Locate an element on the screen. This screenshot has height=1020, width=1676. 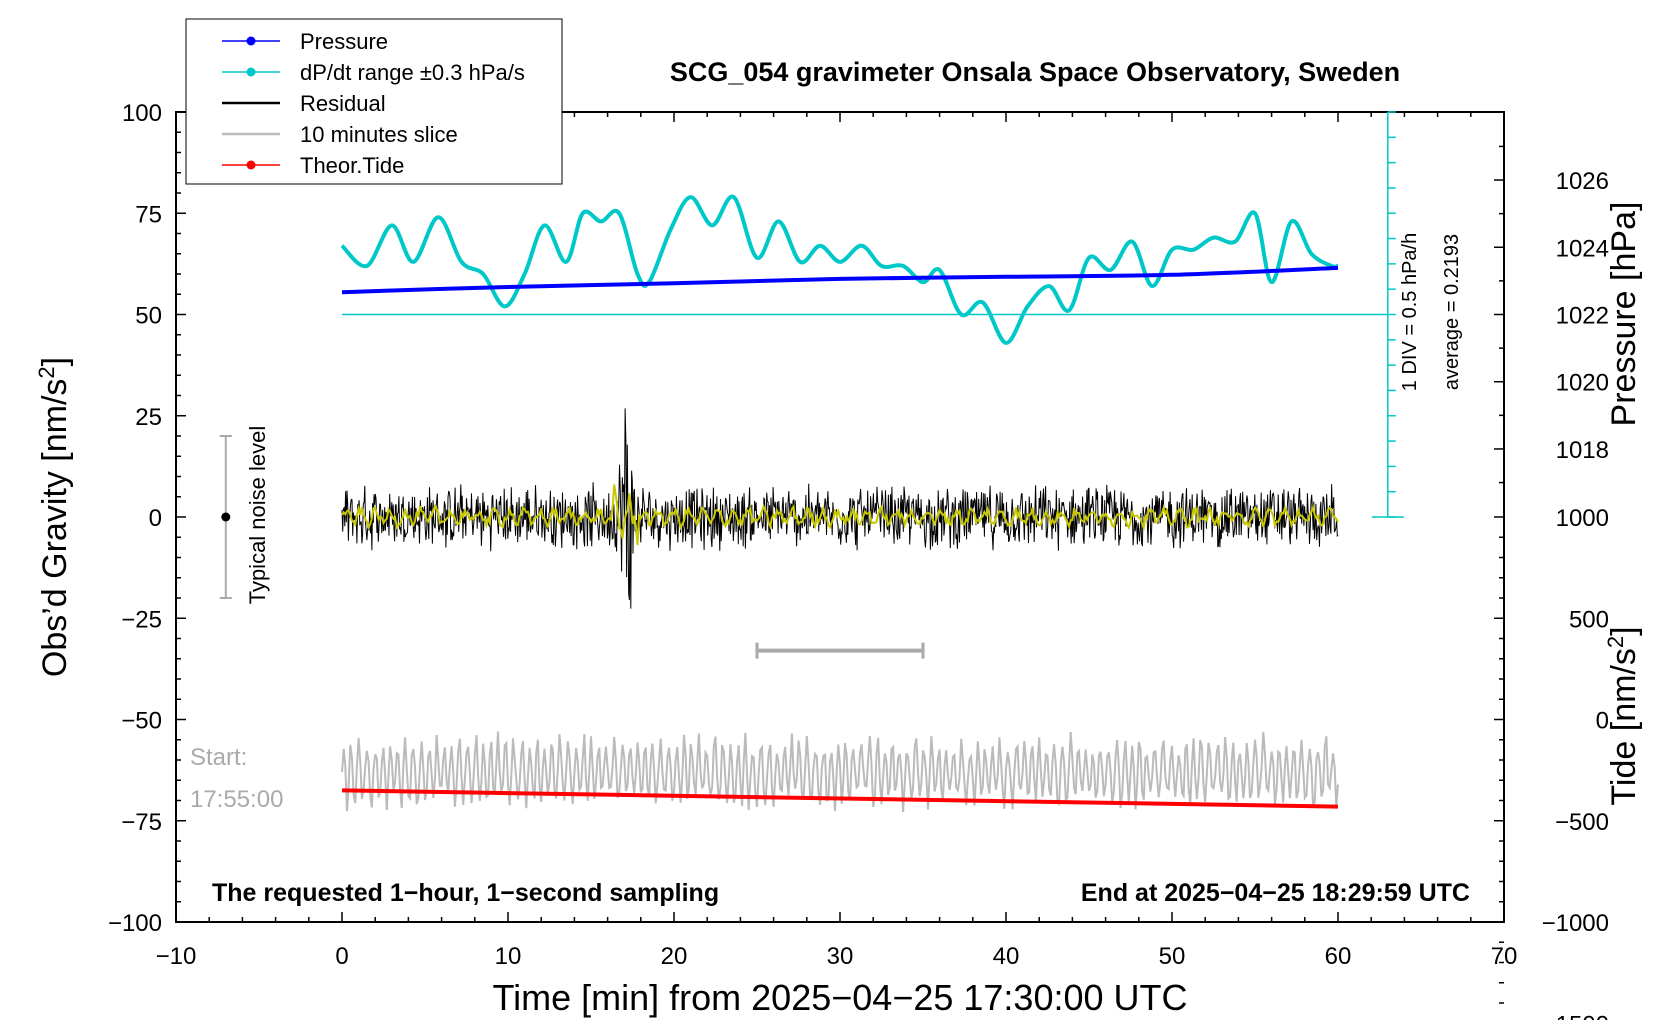
legend-box is located at coordinates (374, 101).